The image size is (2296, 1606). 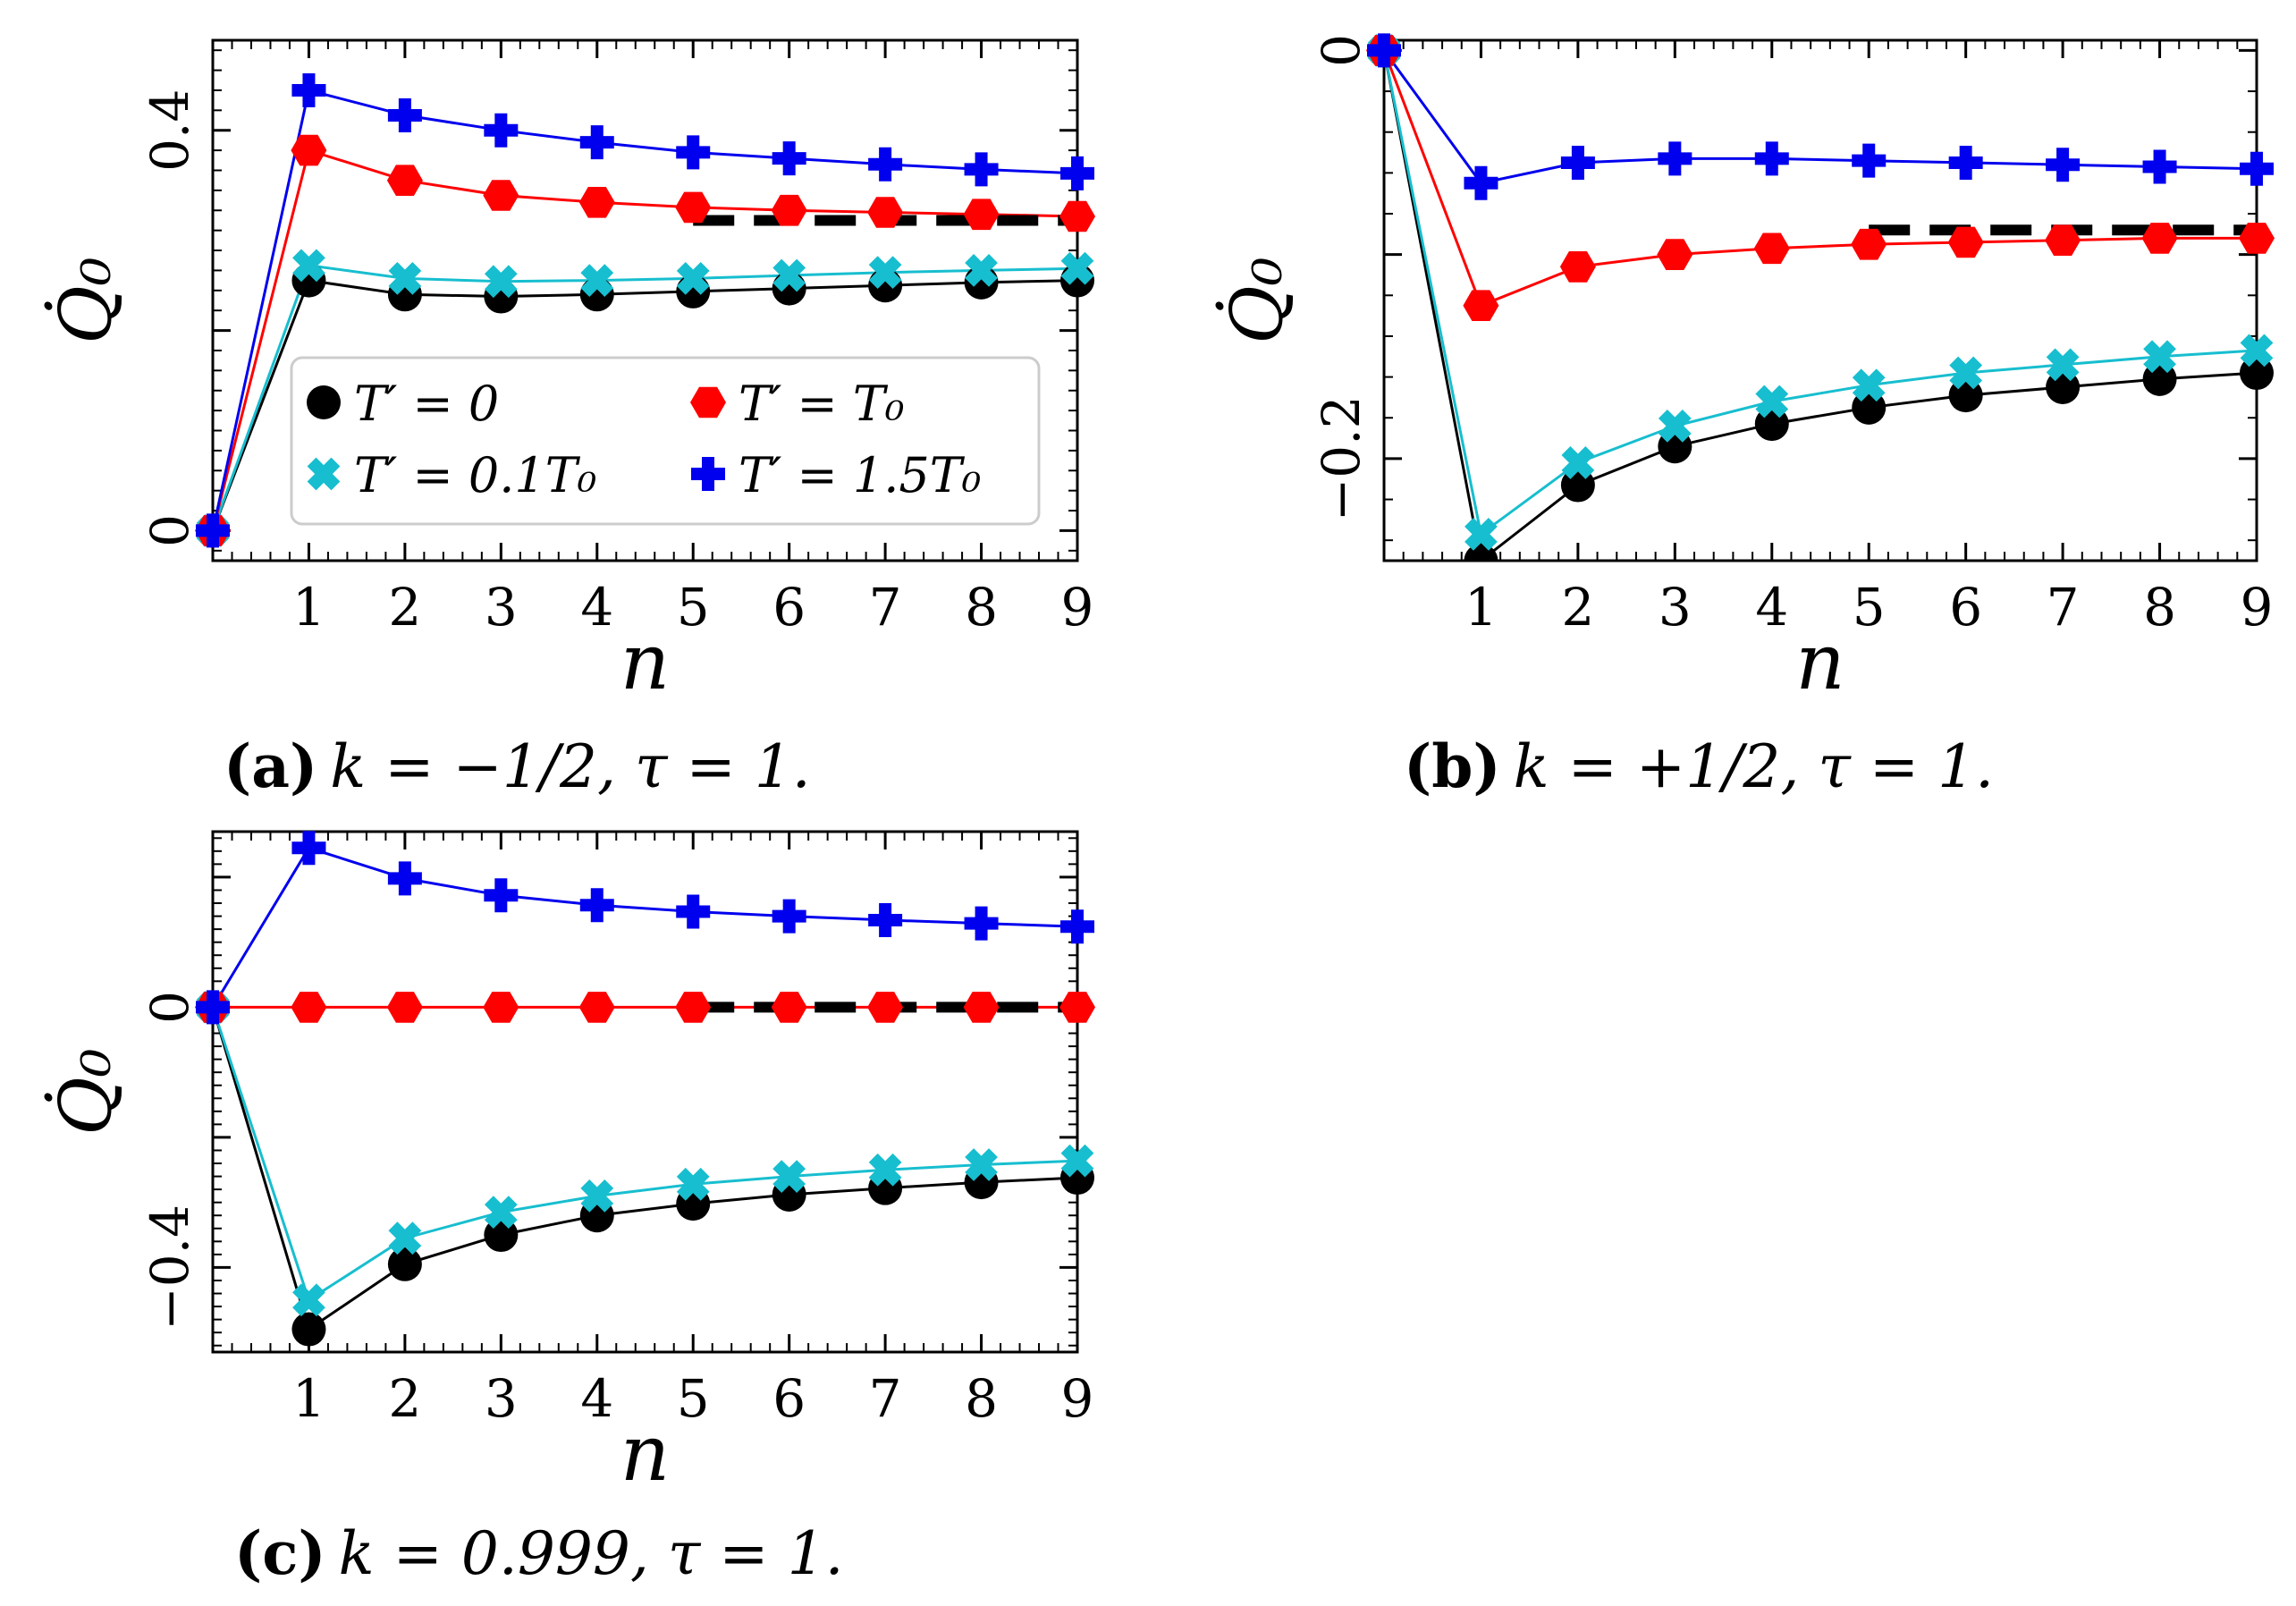 I want to click on x-tick-label: 2, so click(x=404, y=607).